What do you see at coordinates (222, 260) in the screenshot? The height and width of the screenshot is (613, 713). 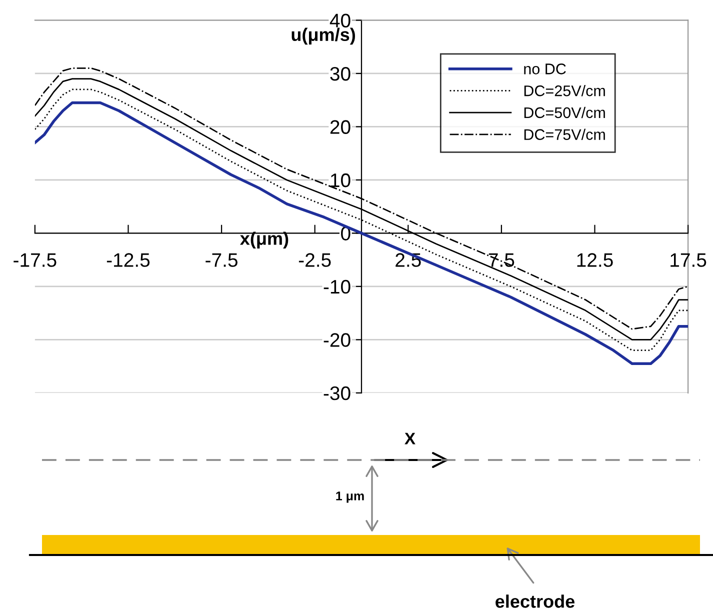 I see `x-tick-label: -7.5` at bounding box center [222, 260].